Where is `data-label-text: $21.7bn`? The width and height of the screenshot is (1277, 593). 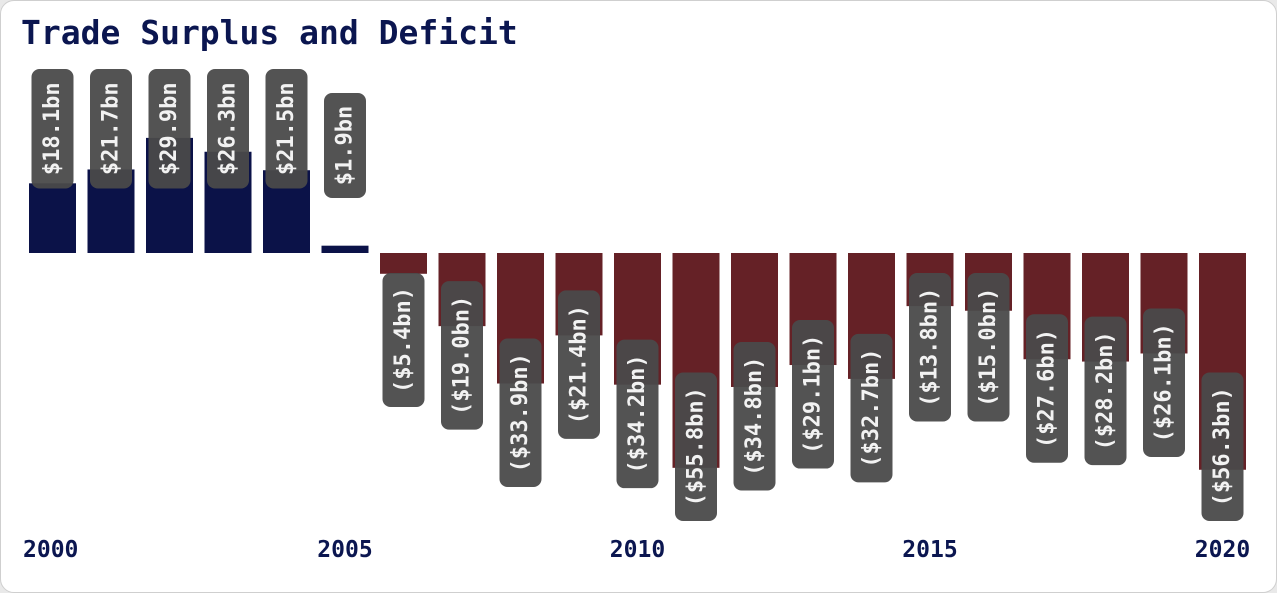
data-label-text: $21.7bn is located at coordinates (111, 128).